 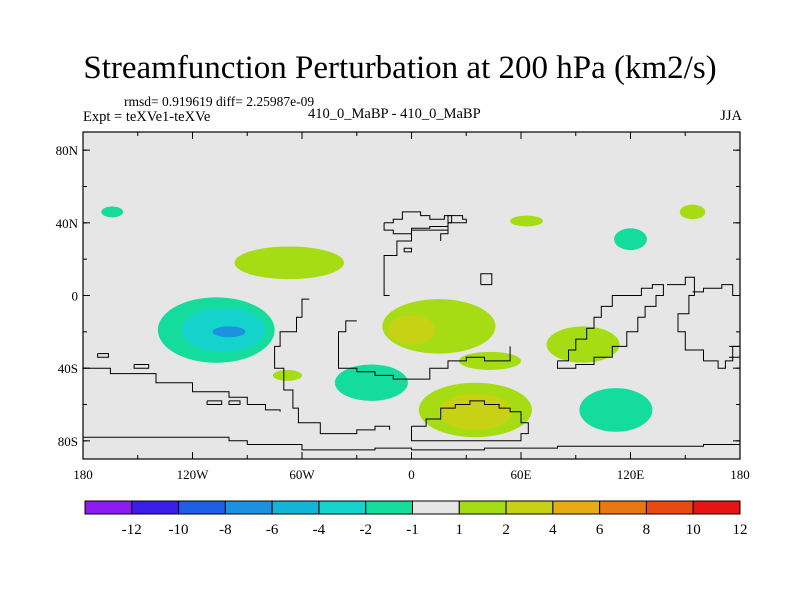 I want to click on colorbar-label: -4, so click(x=319, y=530).